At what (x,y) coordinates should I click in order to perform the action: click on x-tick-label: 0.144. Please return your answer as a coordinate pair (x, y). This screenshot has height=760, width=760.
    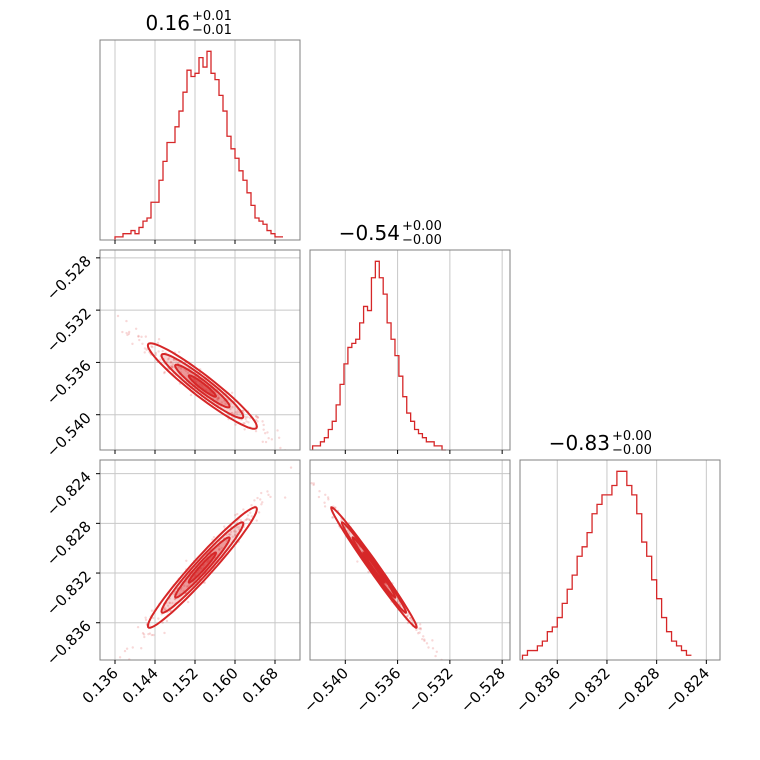
    Looking at the image, I should click on (140, 685).